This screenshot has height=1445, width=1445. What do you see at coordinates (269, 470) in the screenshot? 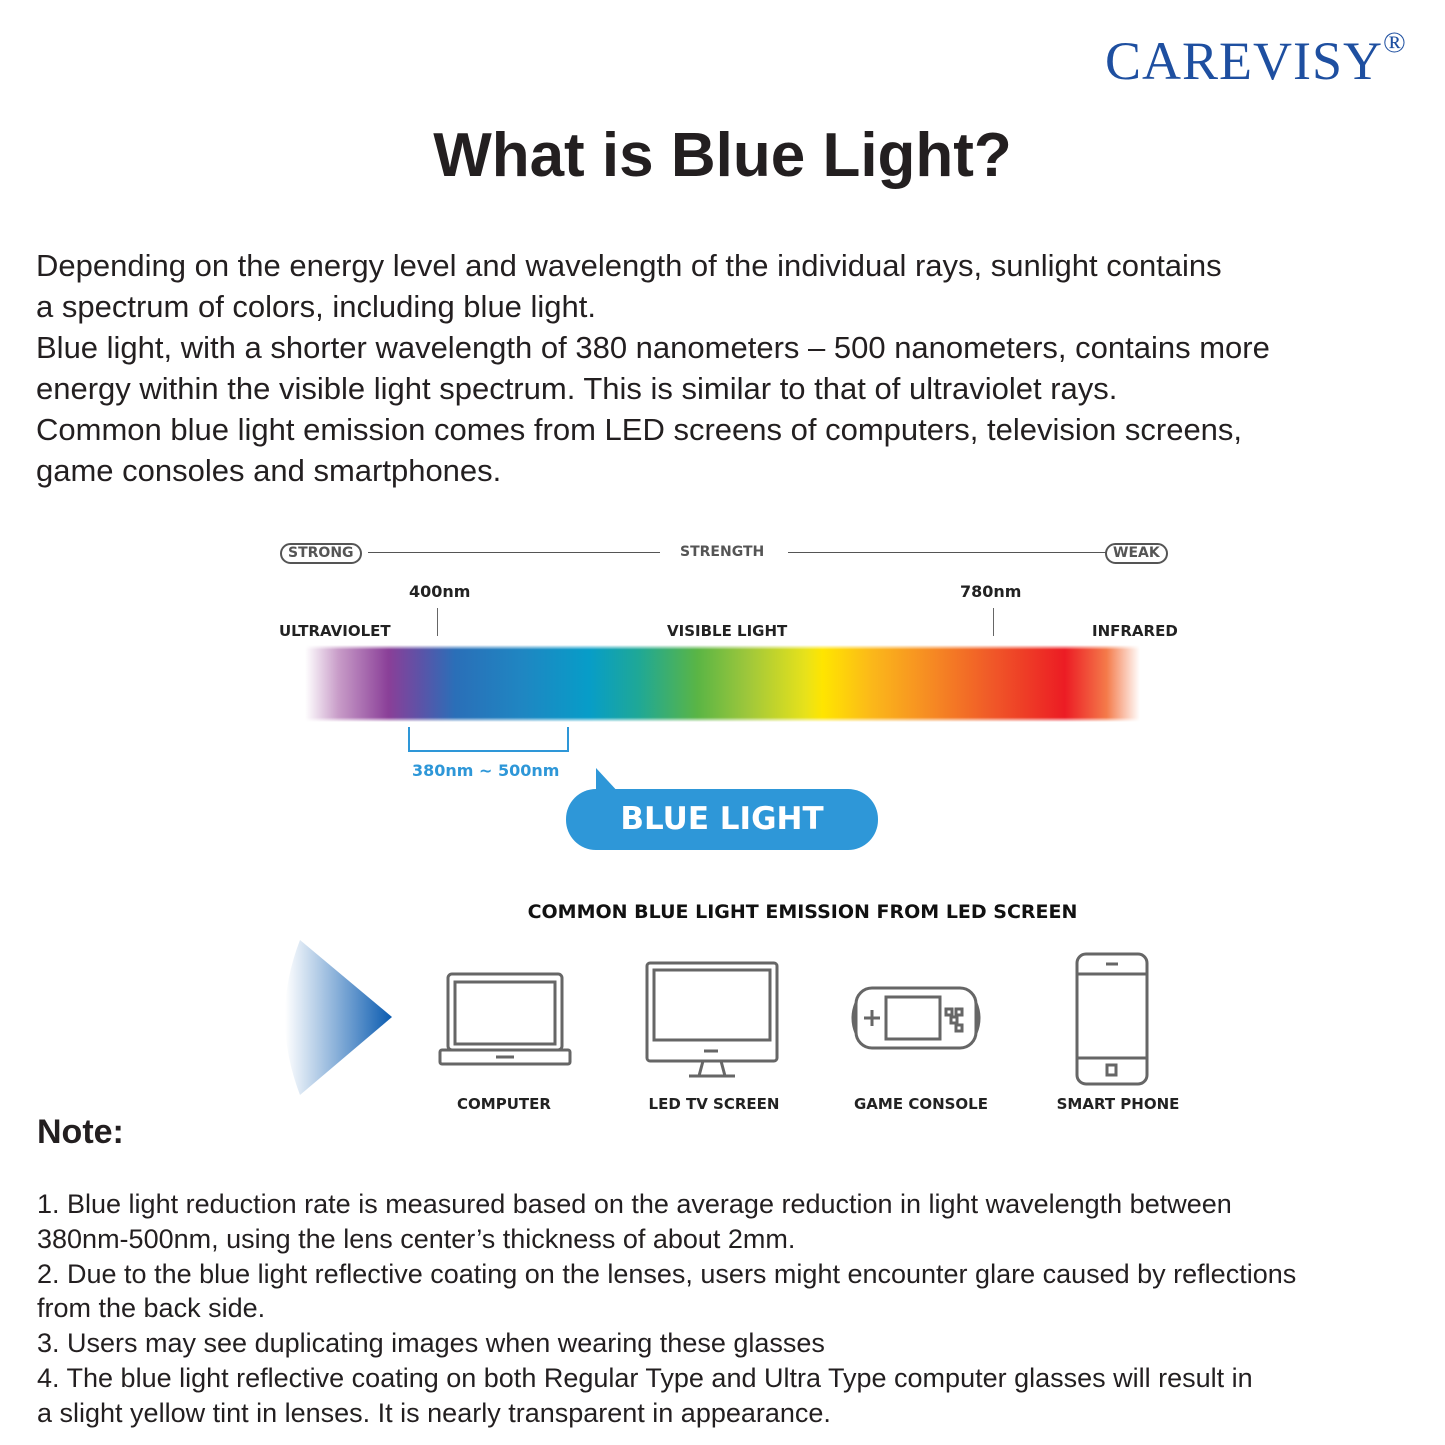
I see `intro-line: game consoles and smartphones.` at bounding box center [269, 470].